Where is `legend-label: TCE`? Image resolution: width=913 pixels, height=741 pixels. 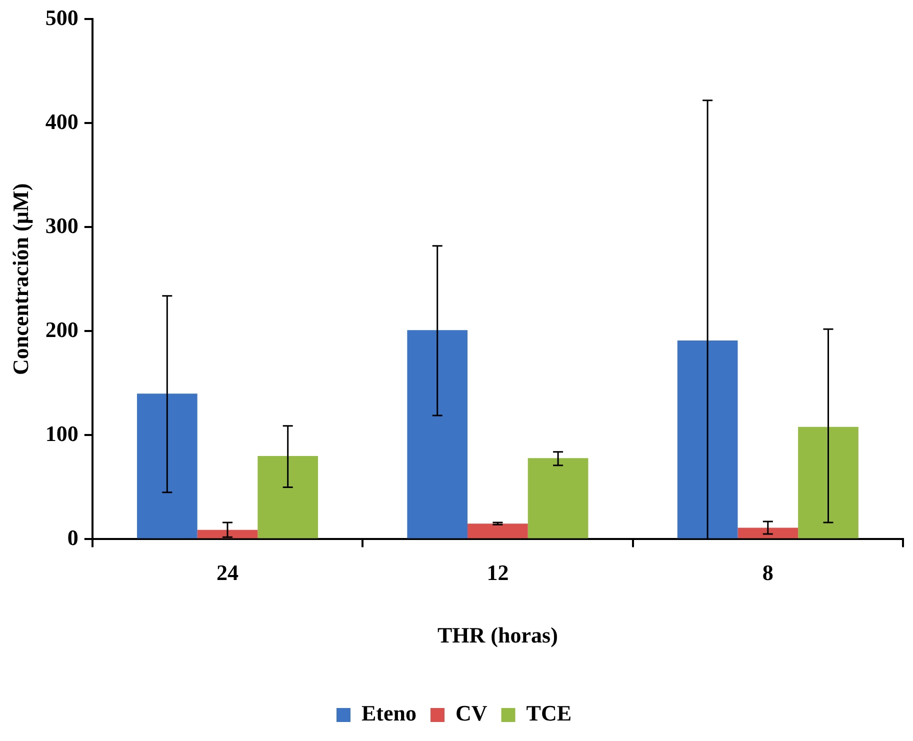 legend-label: TCE is located at coordinates (549, 713).